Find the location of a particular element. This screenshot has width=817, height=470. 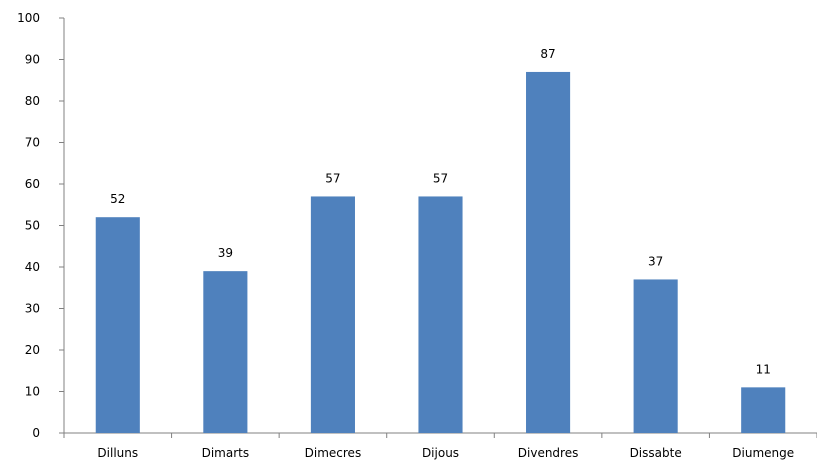

y-tick-label: 30 is located at coordinates (32, 309).